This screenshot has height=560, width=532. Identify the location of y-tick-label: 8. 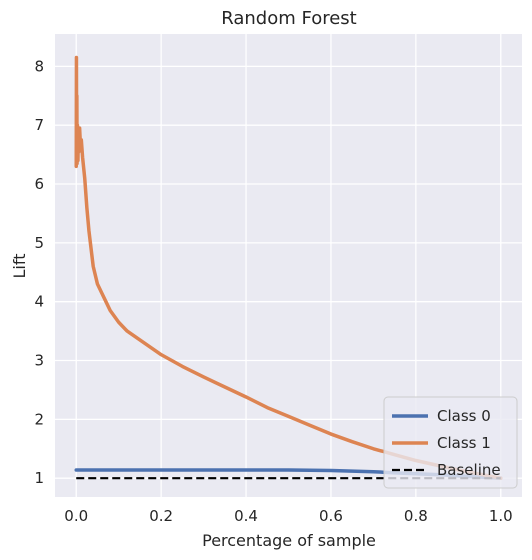
(39, 66).